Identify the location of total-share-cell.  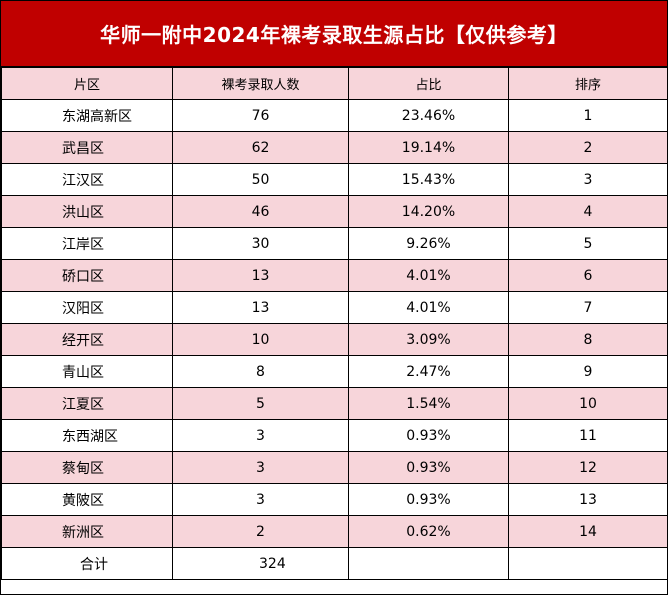
(428, 563).